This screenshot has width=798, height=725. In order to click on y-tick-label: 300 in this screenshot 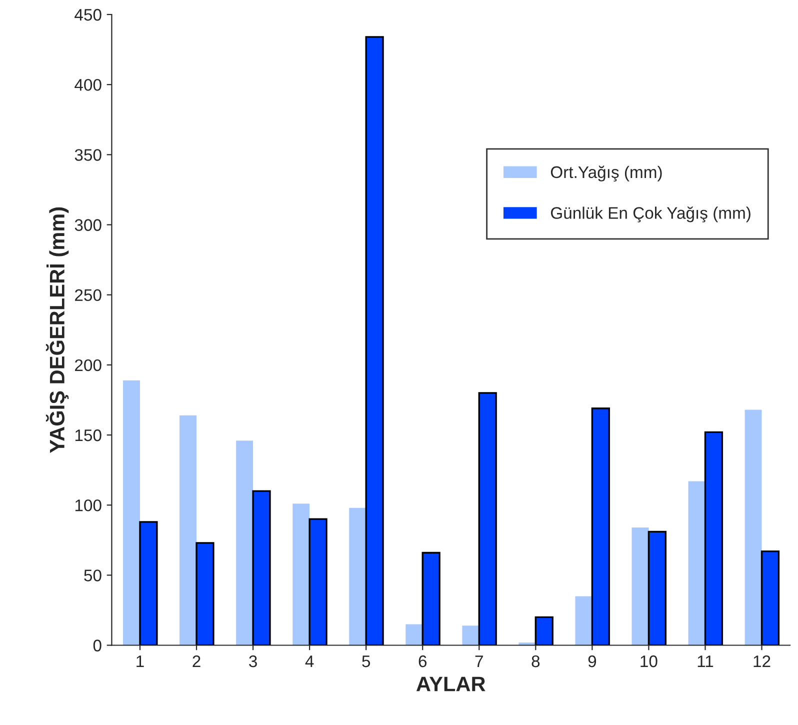, I will do `click(88, 225)`.